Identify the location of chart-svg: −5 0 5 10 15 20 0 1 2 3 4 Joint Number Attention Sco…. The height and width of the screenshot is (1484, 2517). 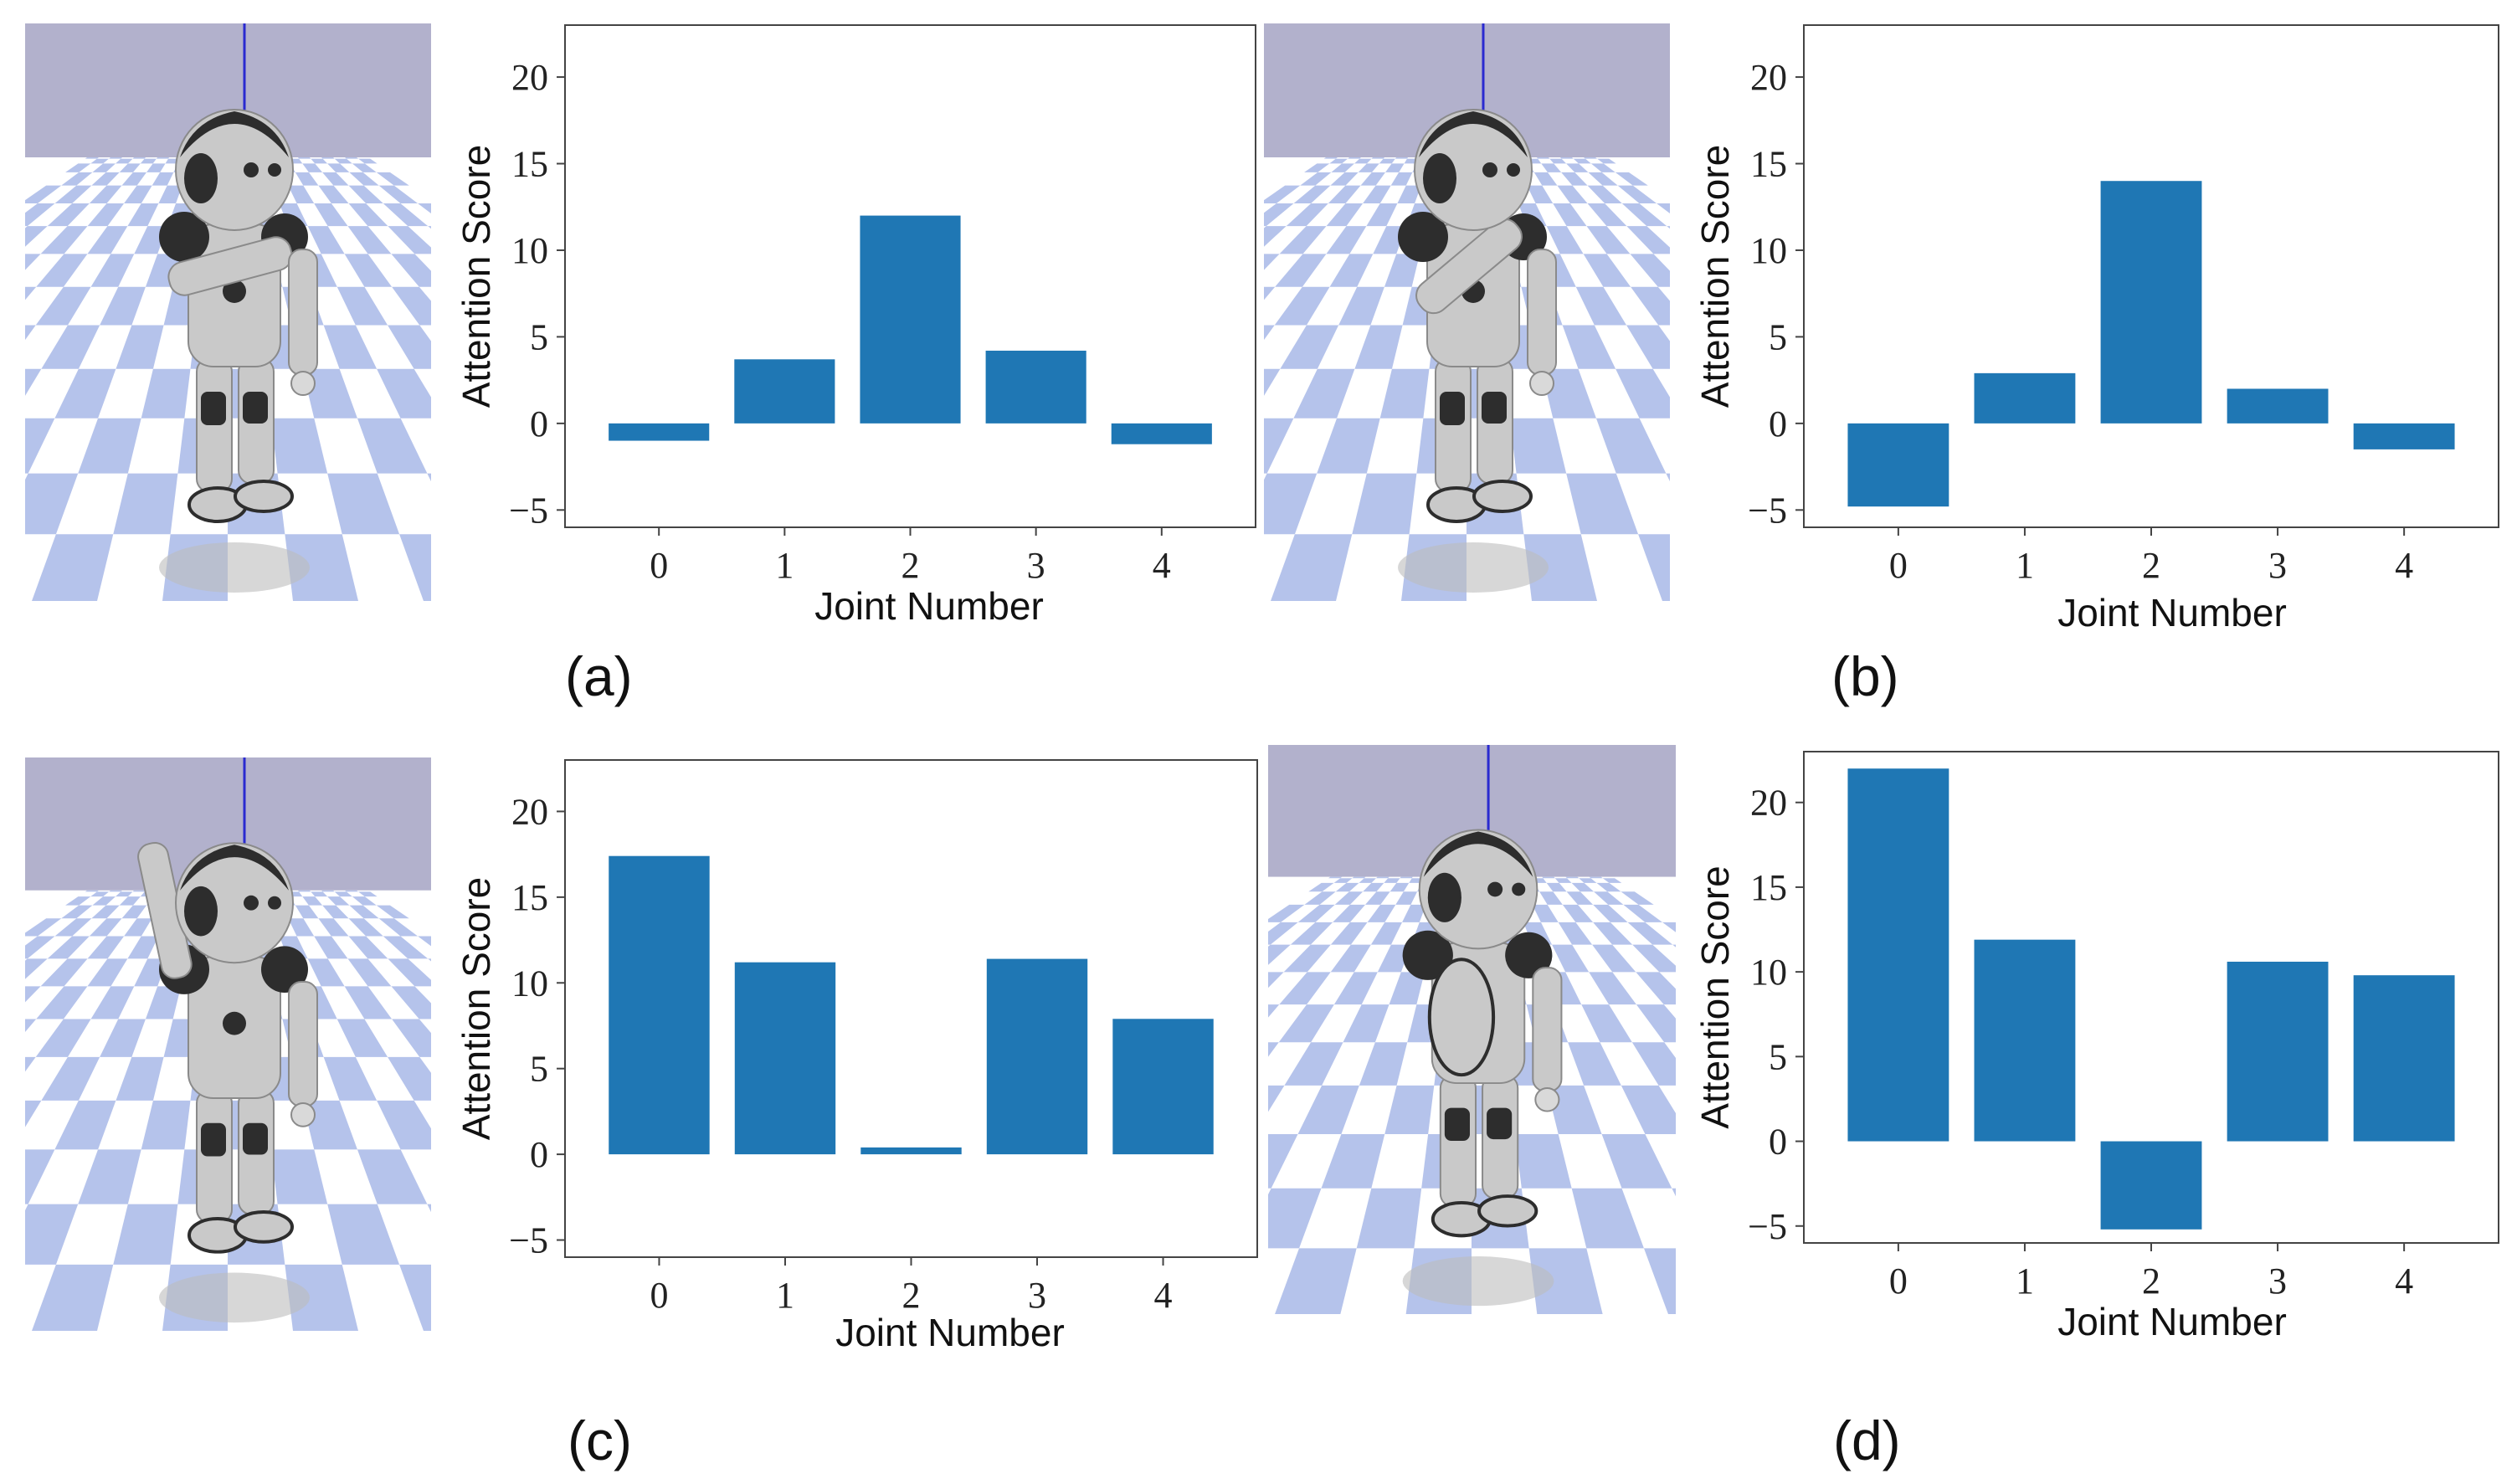
(2096, 329).